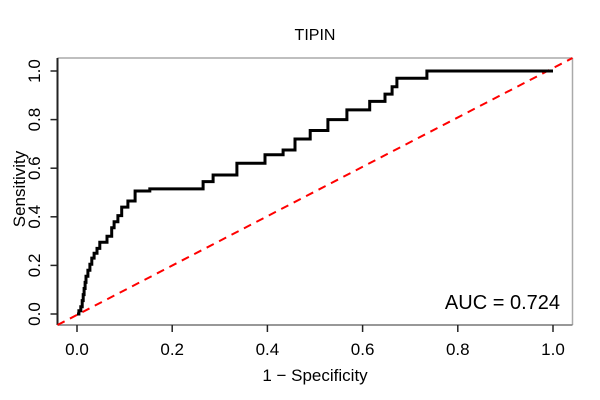  What do you see at coordinates (34, 71) in the screenshot?
I see `y-tick-label: 1.0` at bounding box center [34, 71].